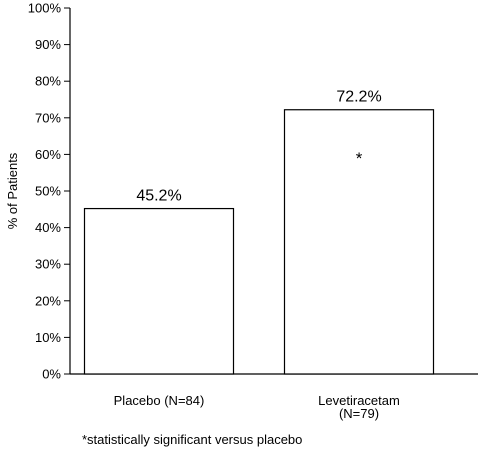  What do you see at coordinates (159, 400) in the screenshot?
I see `x-tick-label: Placebo (N=84)` at bounding box center [159, 400].